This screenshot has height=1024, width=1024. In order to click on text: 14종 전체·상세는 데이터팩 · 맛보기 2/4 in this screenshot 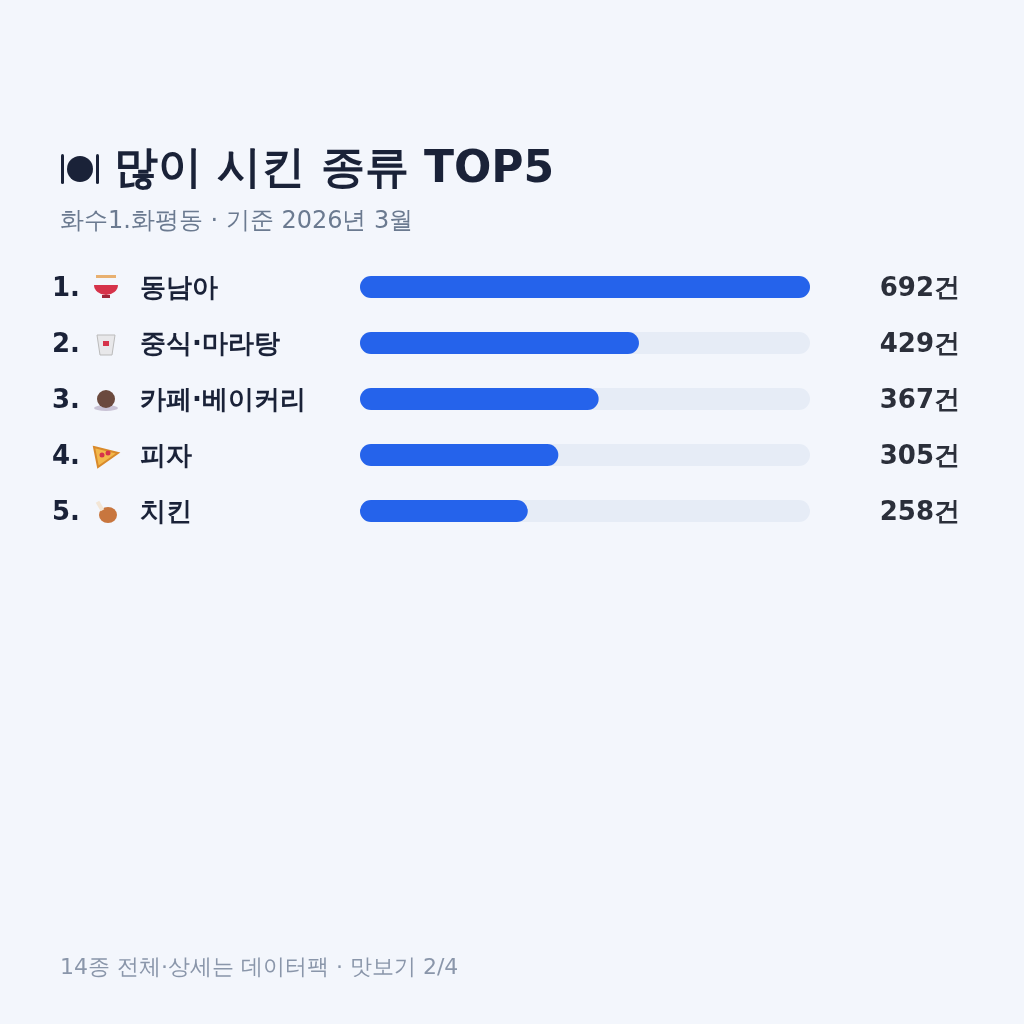, I will do `click(259, 967)`.